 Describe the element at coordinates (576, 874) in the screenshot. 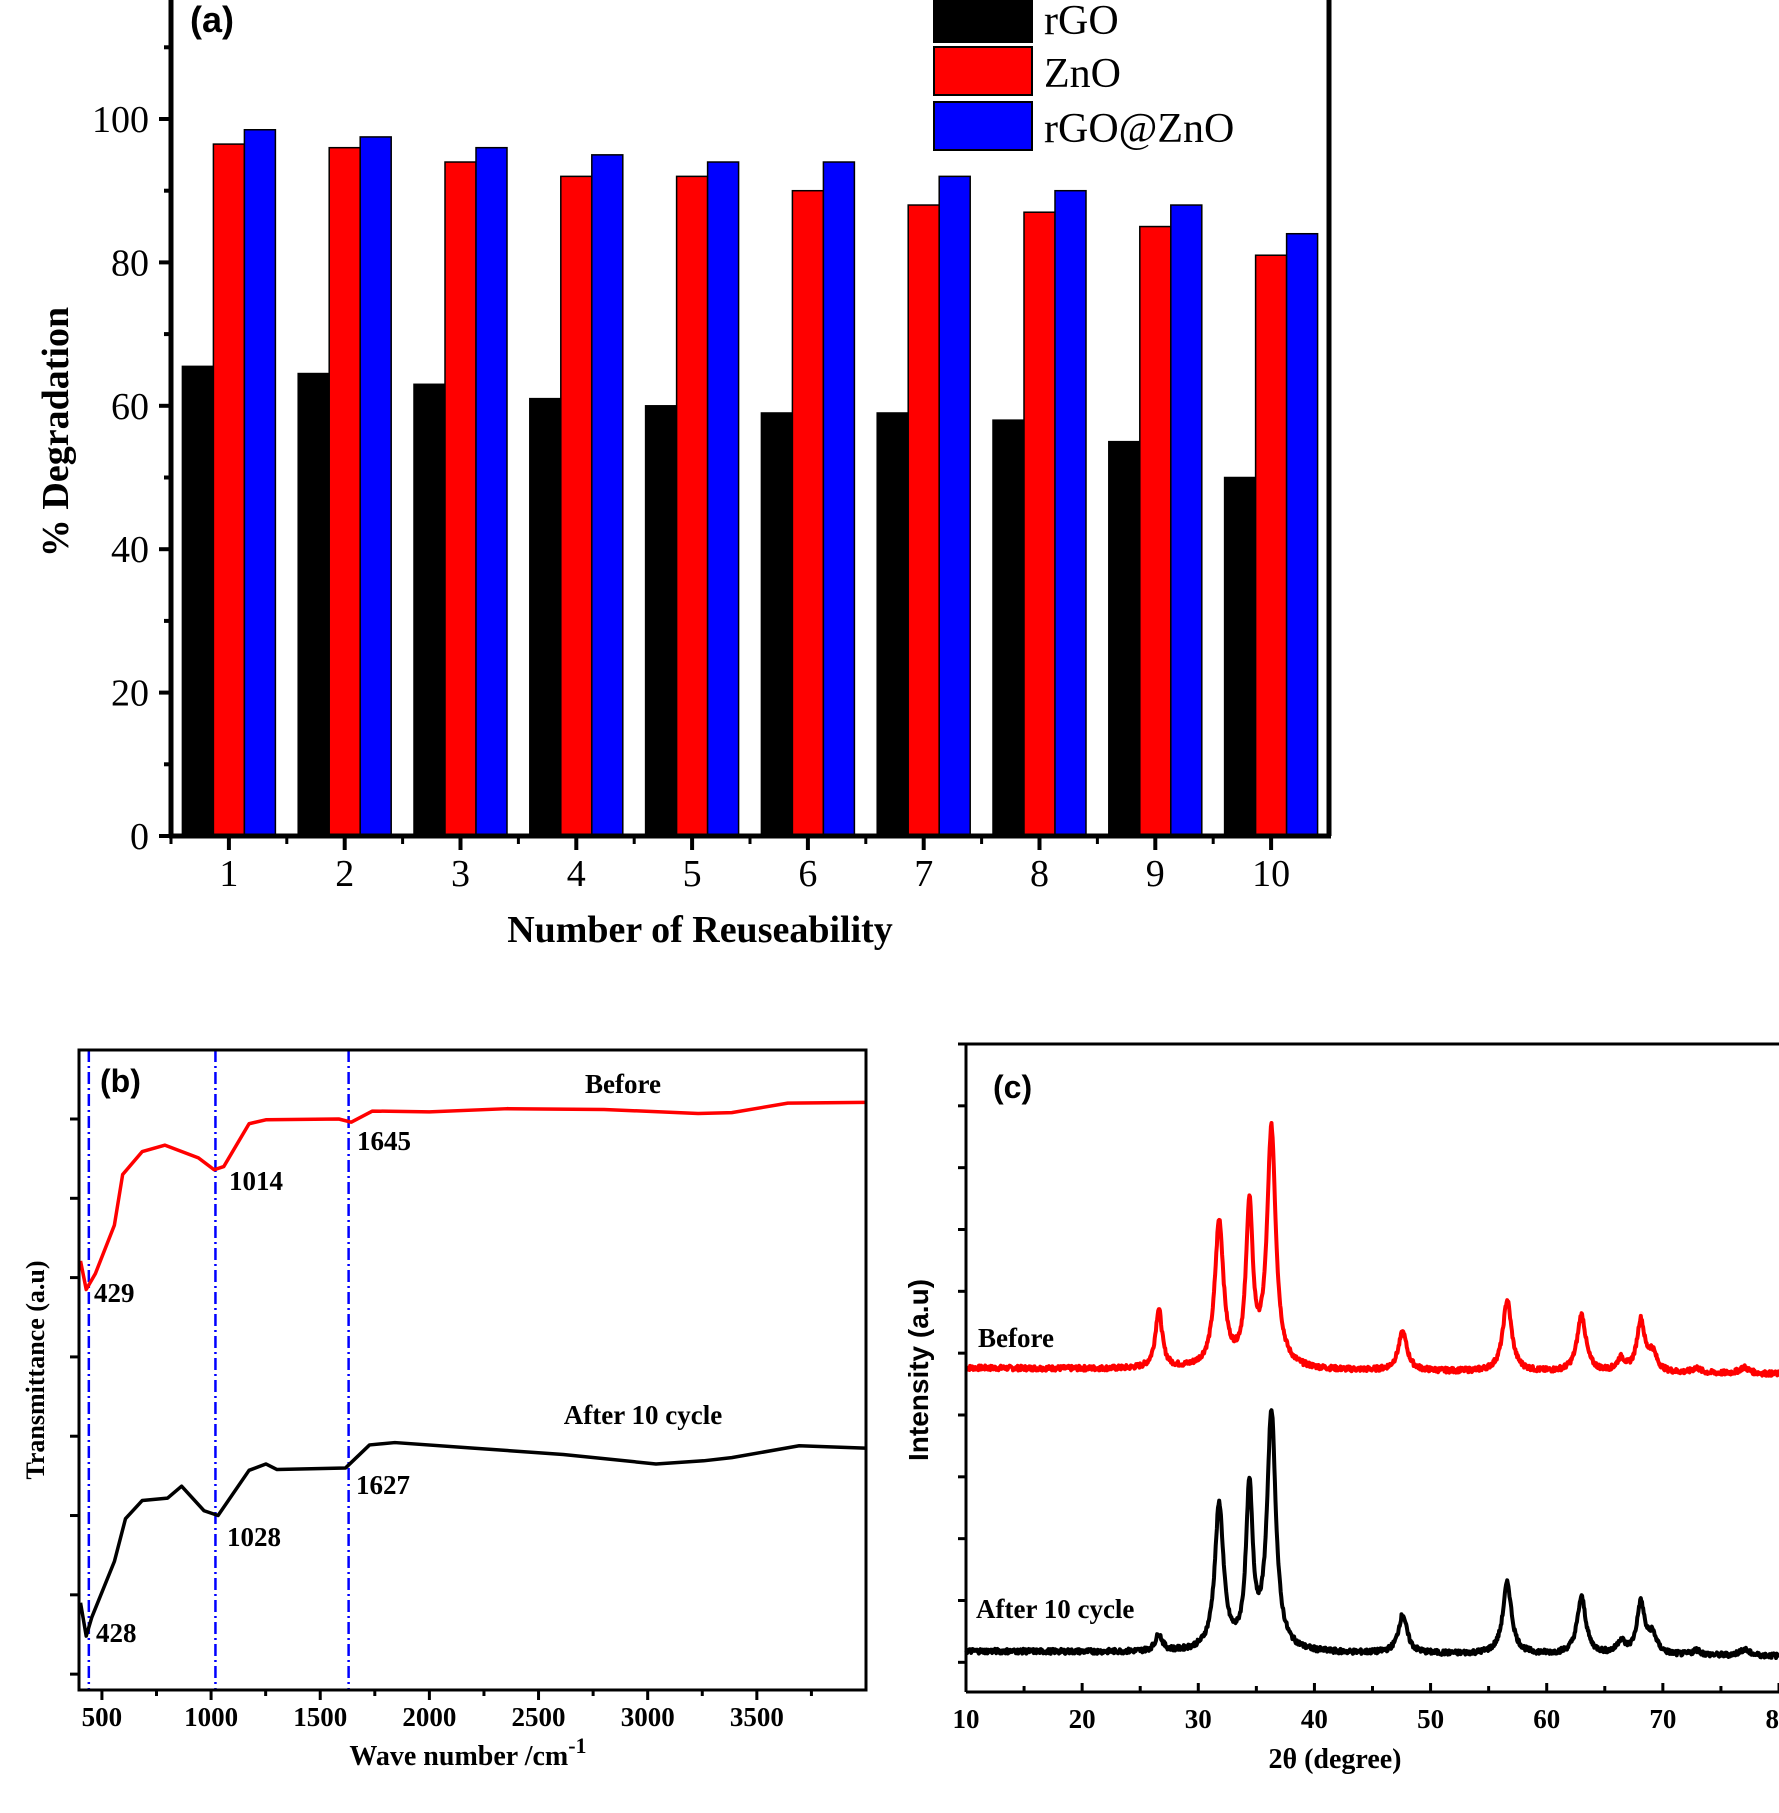

I see `panel-a-x-tick-label: 4` at that location.